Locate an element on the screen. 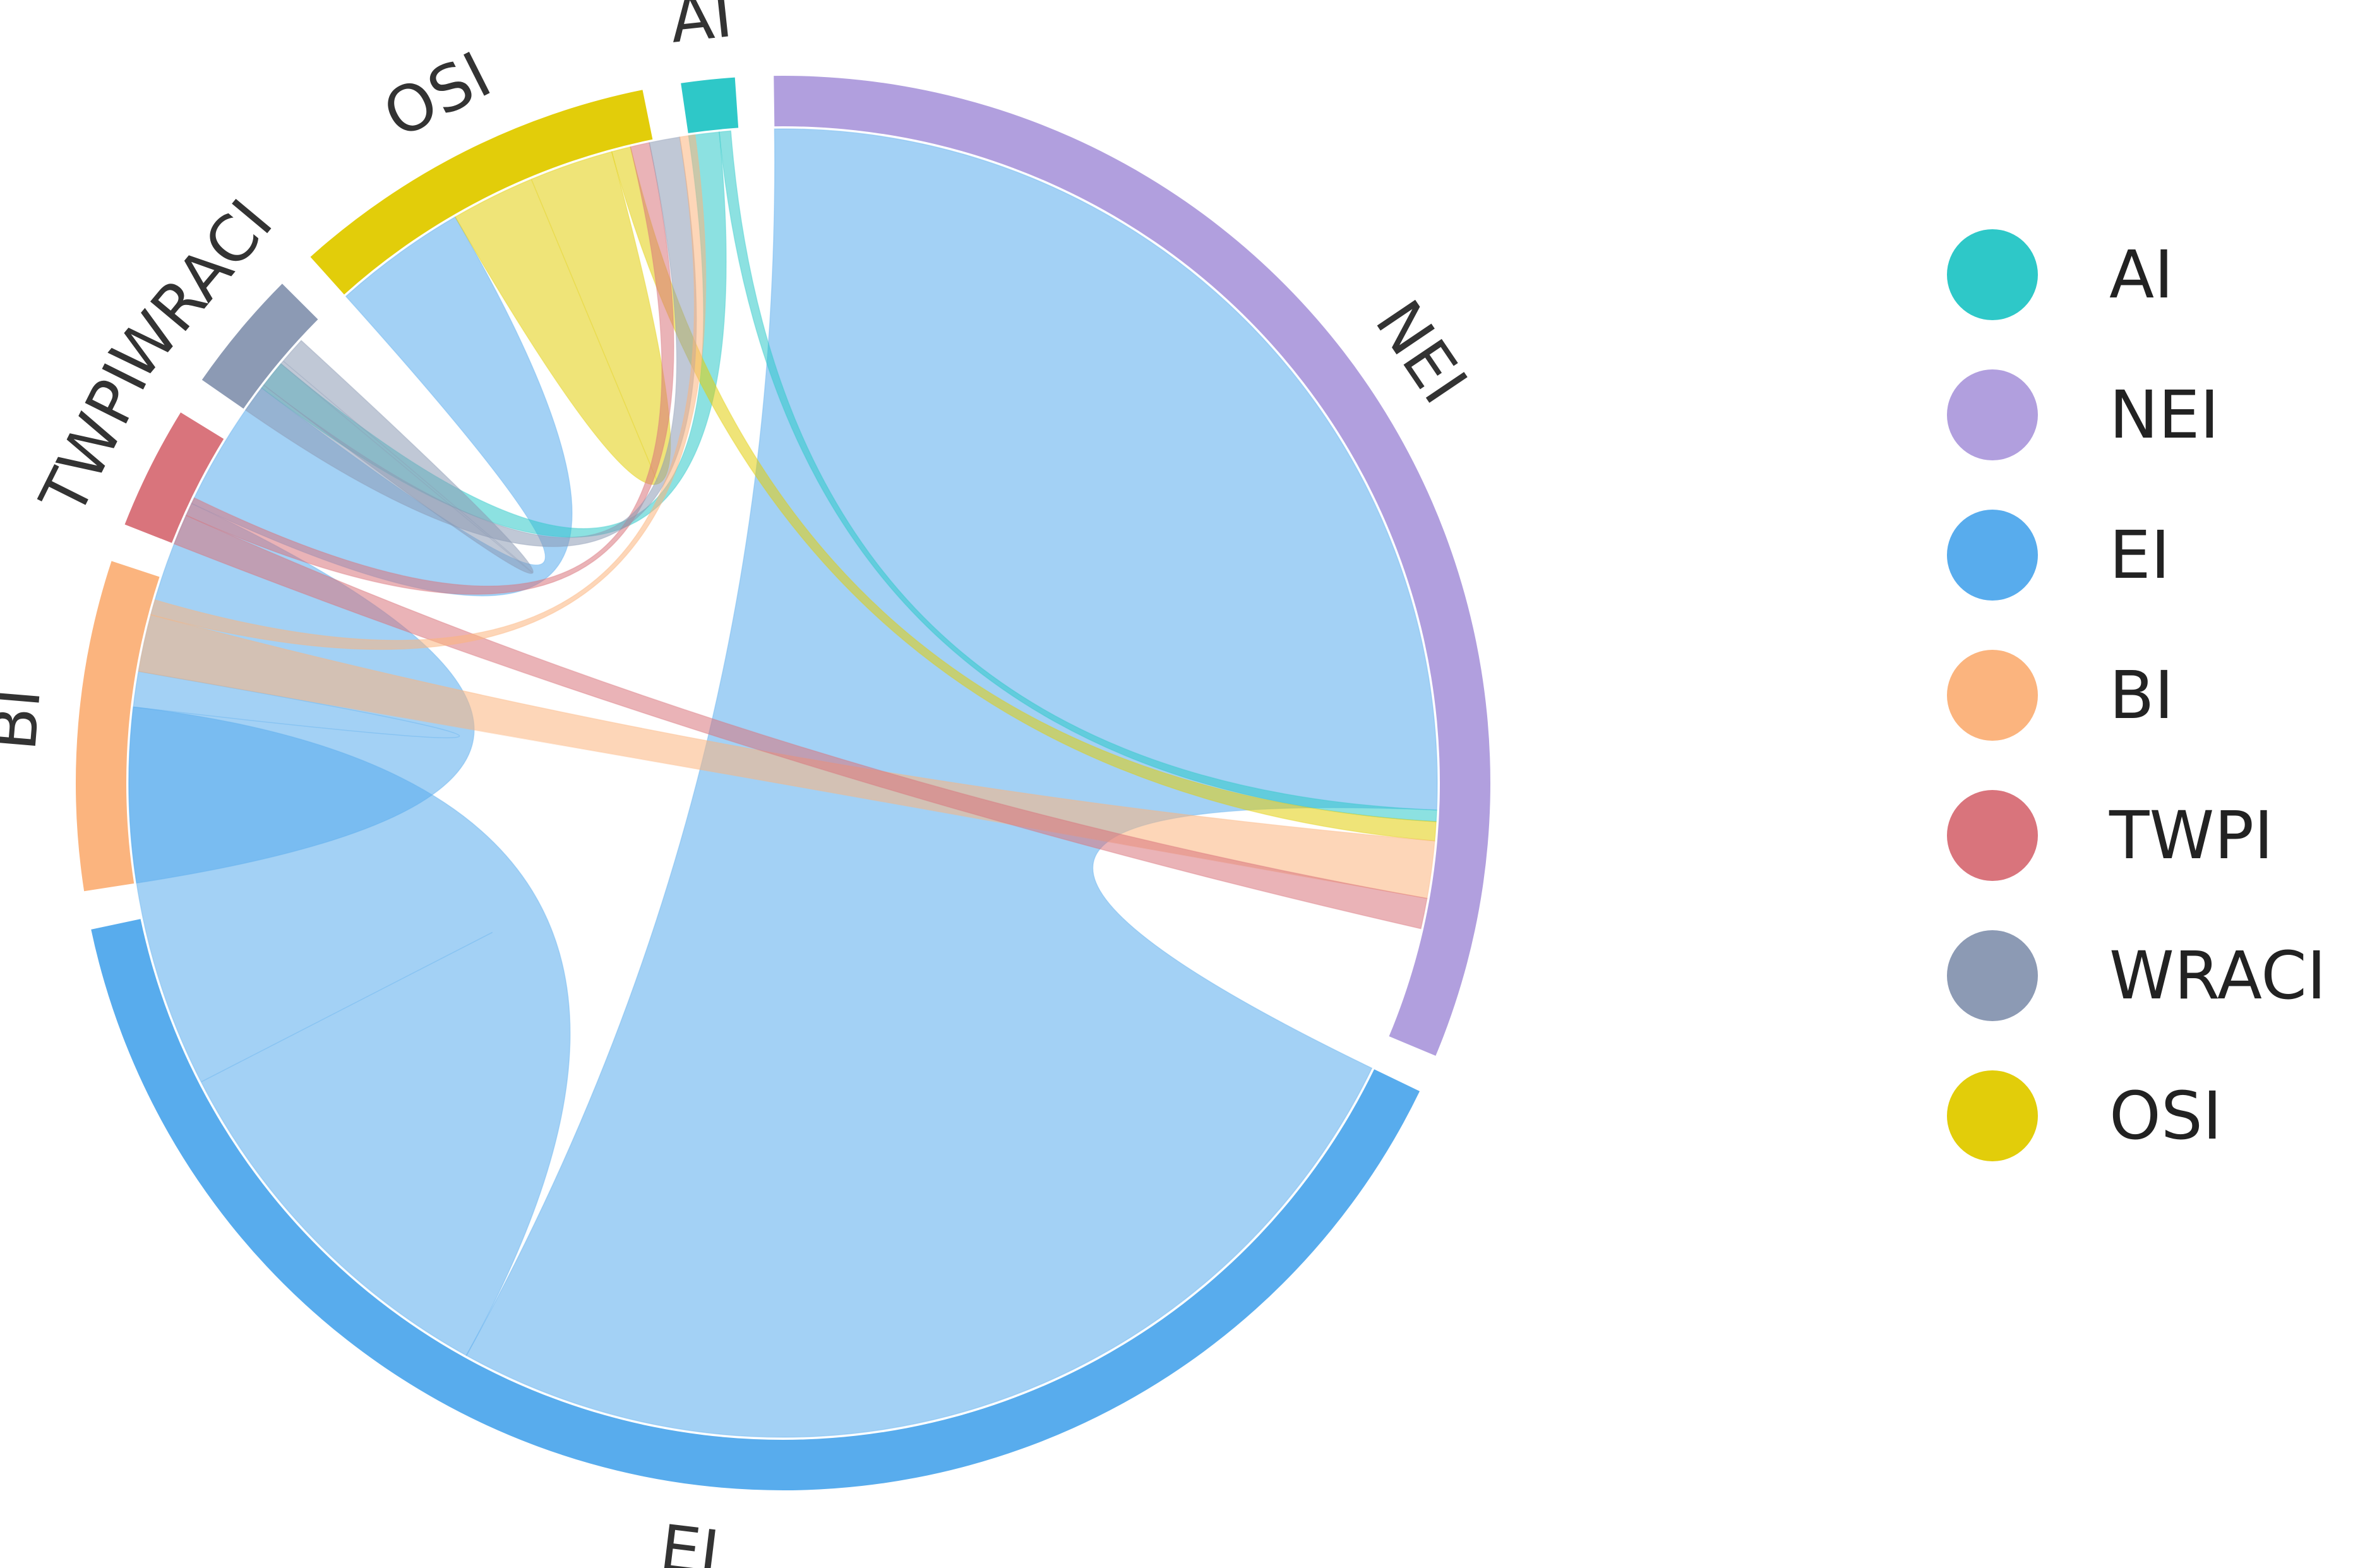 The image size is (2365, 1568). legend-label-ai: AI is located at coordinates (2141, 274).